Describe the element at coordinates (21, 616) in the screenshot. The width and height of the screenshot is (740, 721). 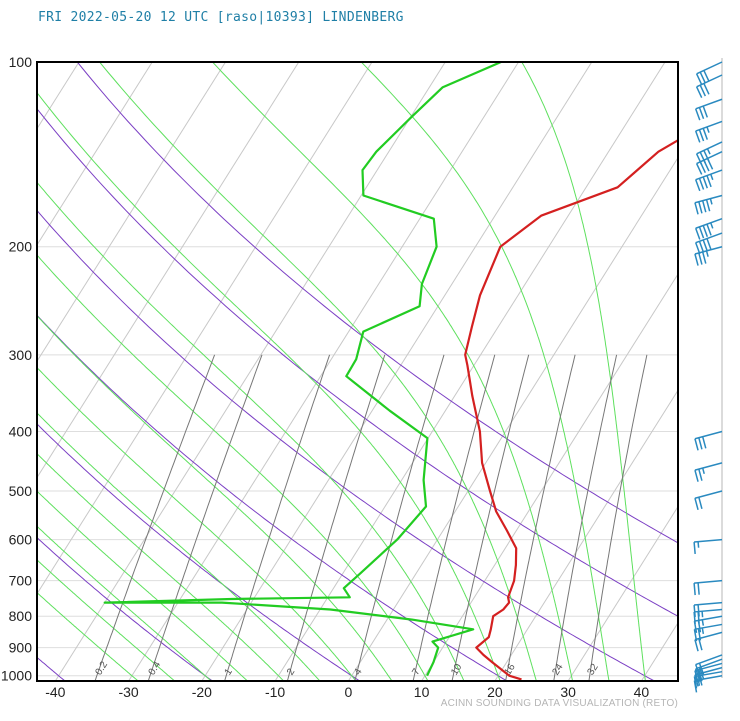
I see `y-tick-label: 800` at that location.